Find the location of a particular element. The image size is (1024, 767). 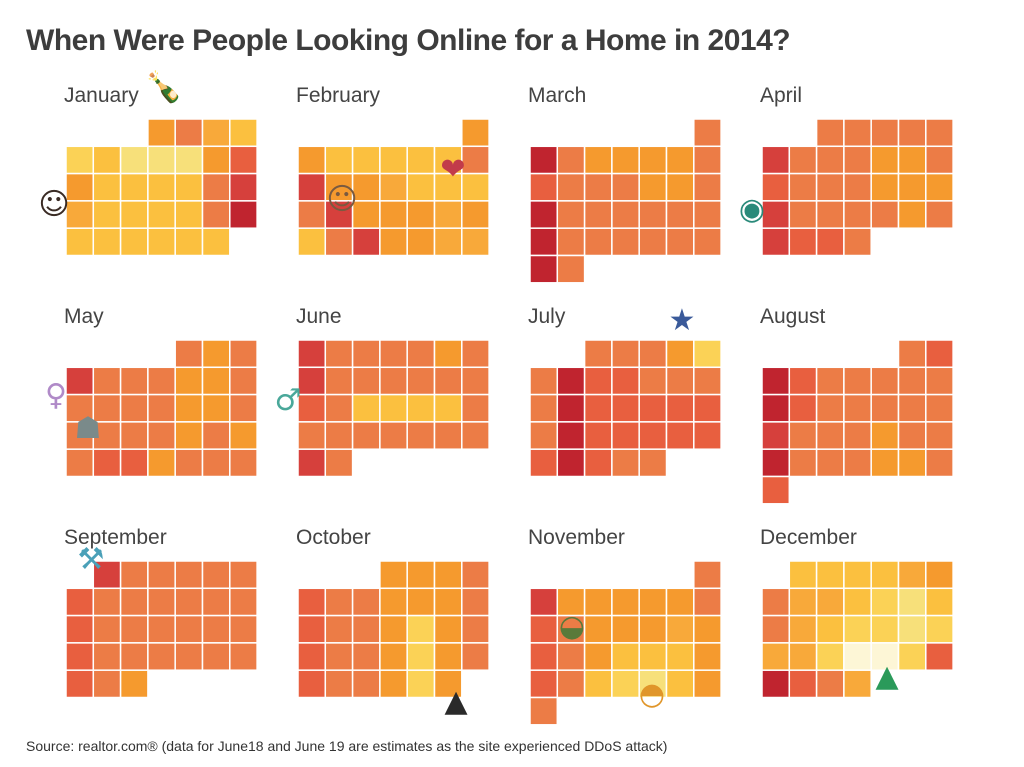

gravestone-icon: ☗ is located at coordinates (88, 428).